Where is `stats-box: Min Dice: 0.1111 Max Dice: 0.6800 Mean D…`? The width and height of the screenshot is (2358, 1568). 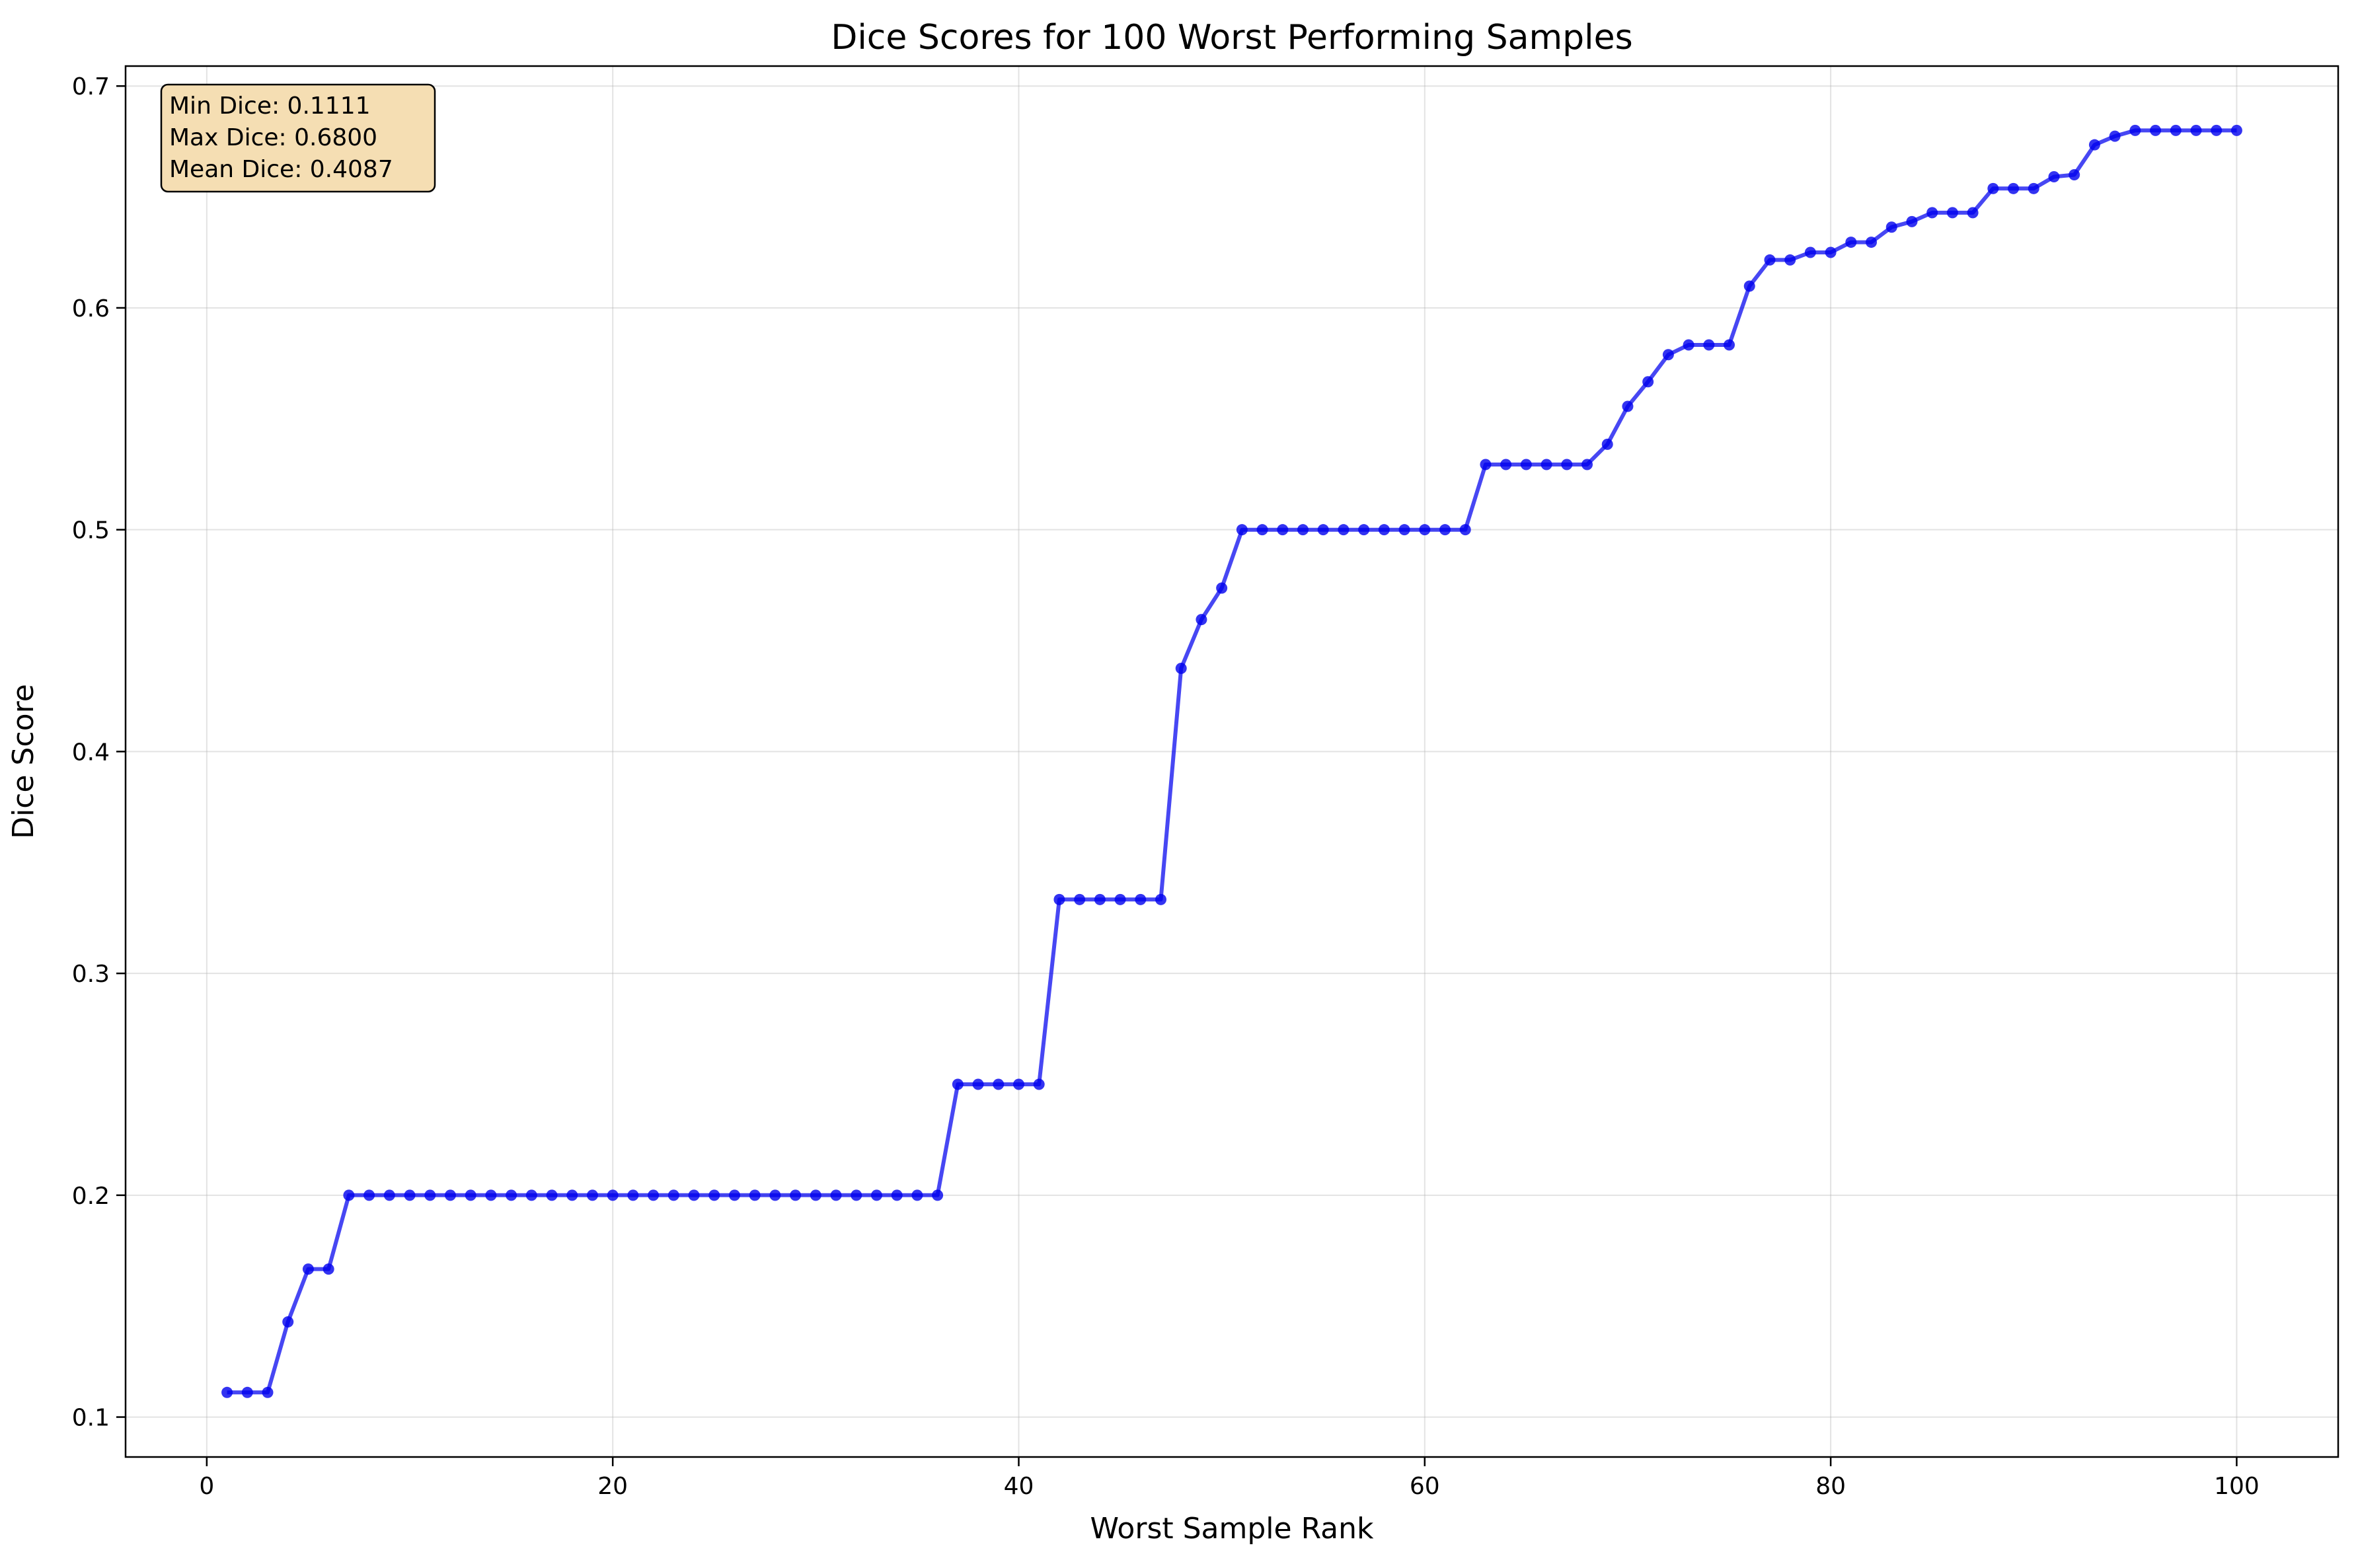
stats-box: Min Dice: 0.1111 Max Dice: 0.6800 Mean D… is located at coordinates (298, 138).